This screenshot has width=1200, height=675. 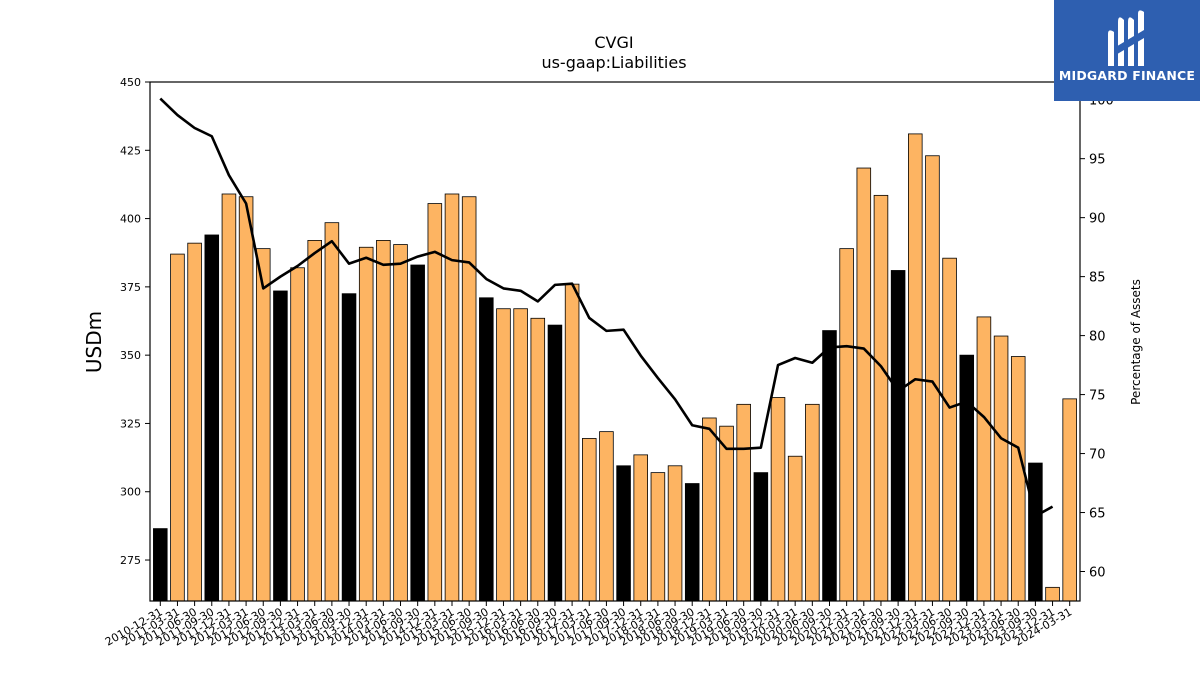 I want to click on y-tick-label: 400, so click(x=130, y=219).